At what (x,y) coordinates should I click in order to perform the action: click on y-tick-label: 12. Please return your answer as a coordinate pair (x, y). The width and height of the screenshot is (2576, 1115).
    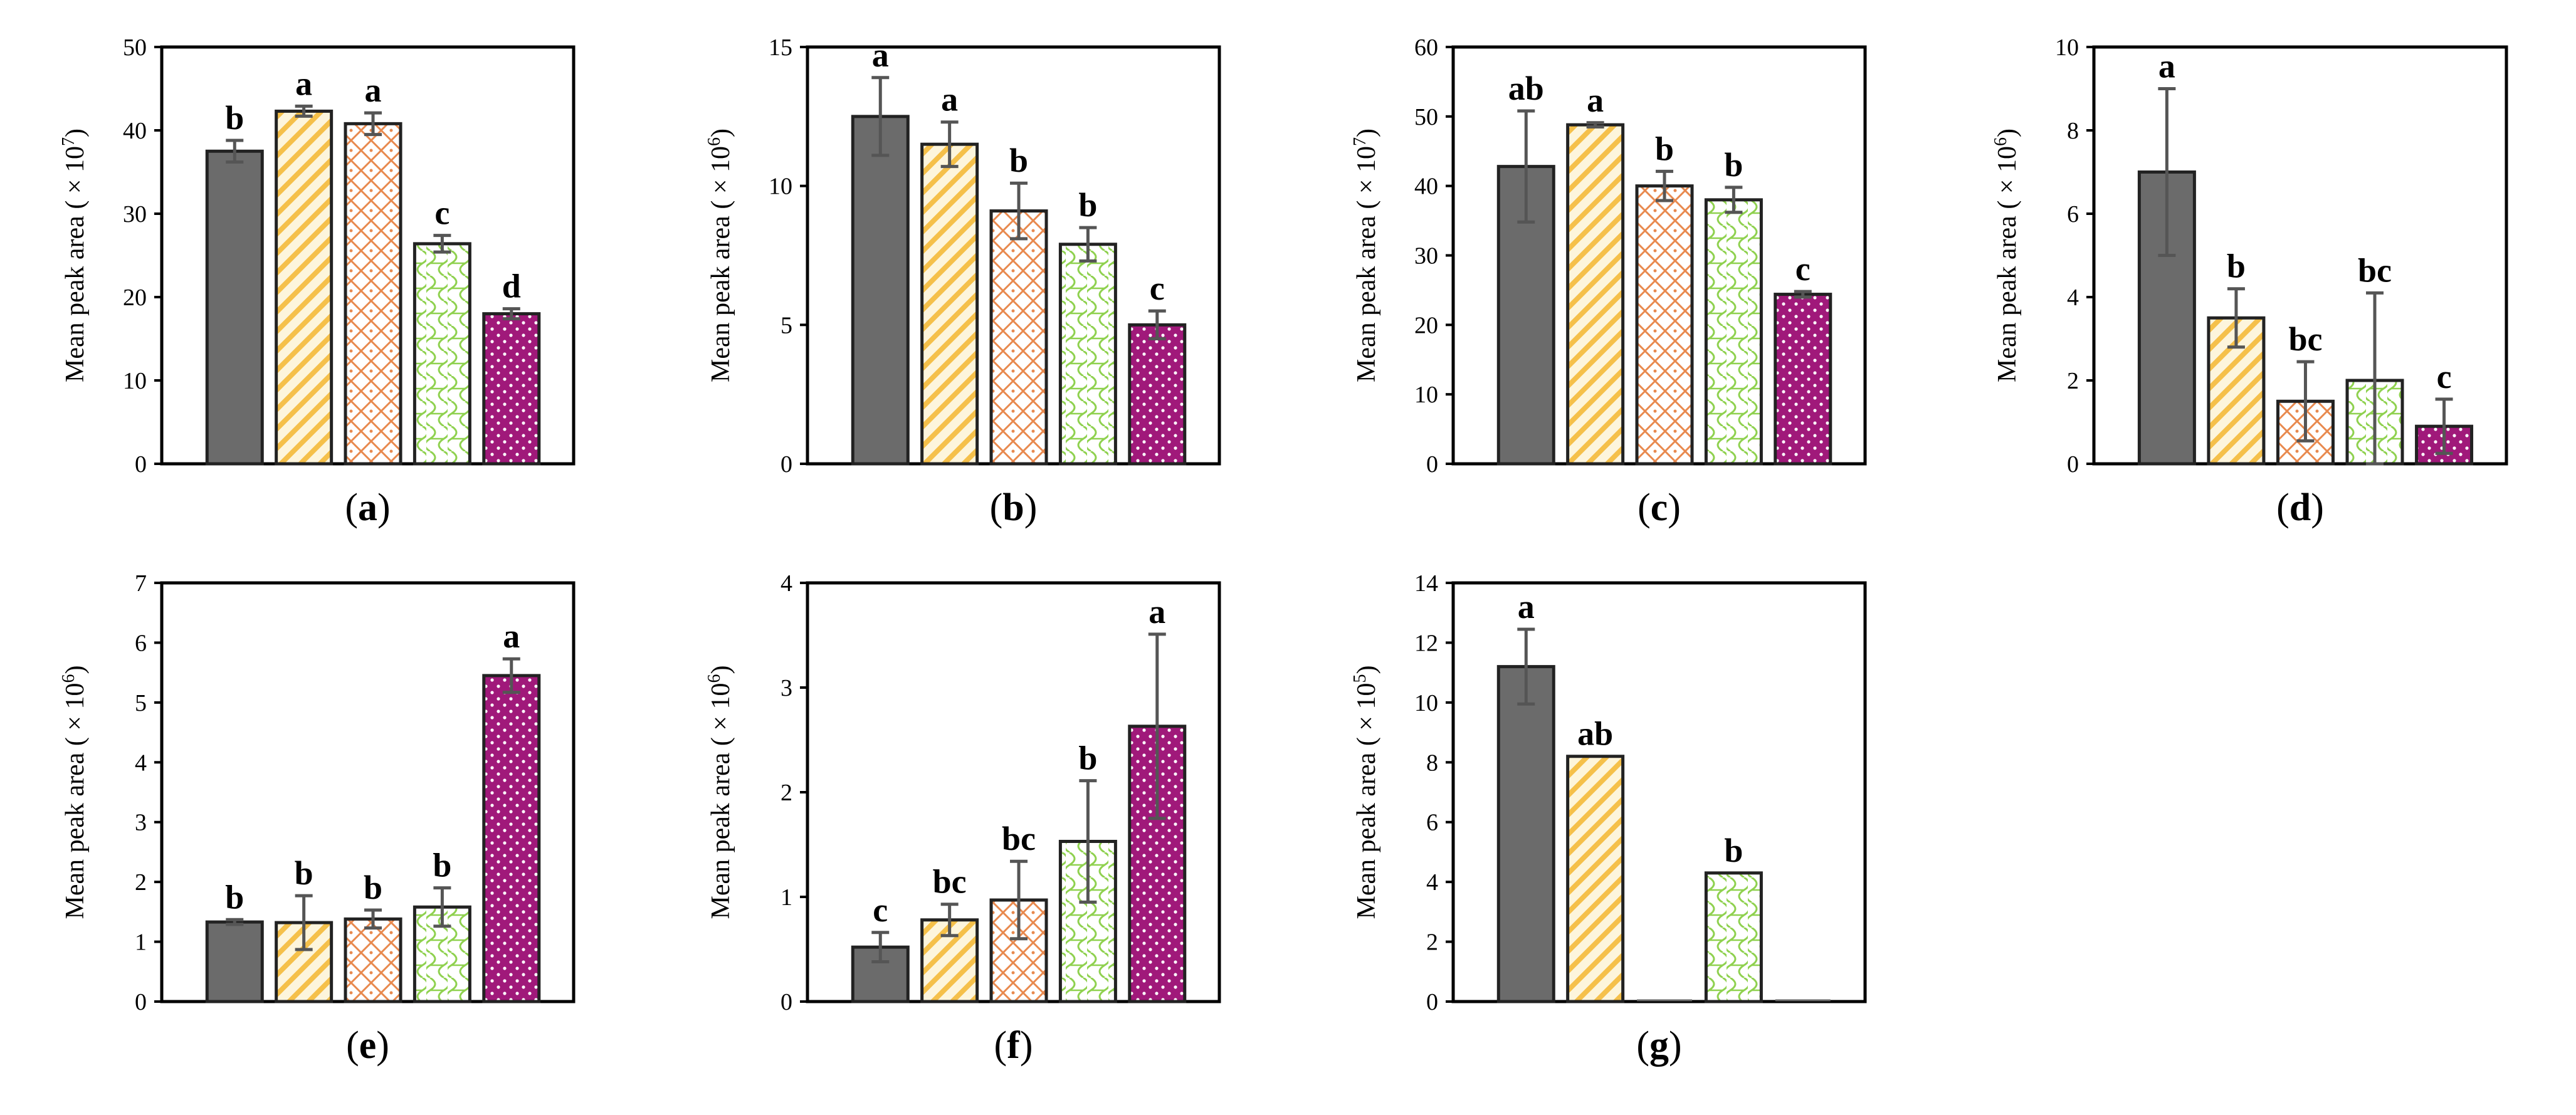
    Looking at the image, I should click on (1426, 643).